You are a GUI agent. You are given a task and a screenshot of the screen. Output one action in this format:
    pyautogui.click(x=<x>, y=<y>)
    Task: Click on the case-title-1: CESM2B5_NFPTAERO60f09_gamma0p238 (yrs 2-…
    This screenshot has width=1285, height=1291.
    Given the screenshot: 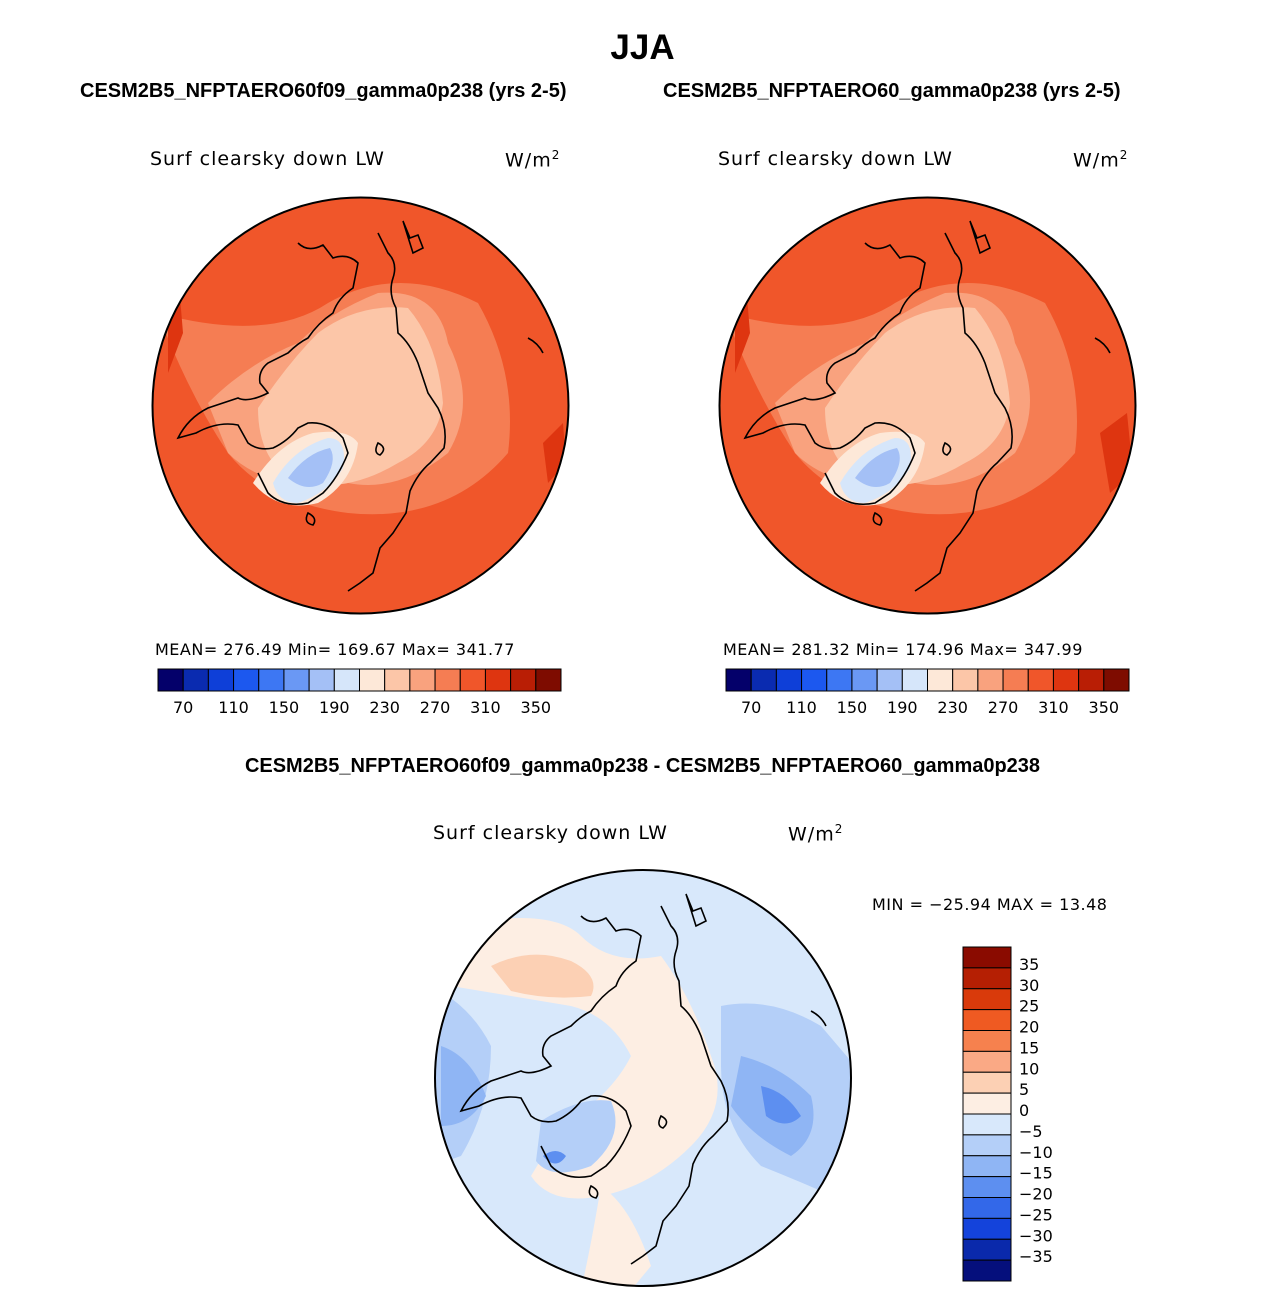 What is the action you would take?
    pyautogui.click(x=323, y=91)
    